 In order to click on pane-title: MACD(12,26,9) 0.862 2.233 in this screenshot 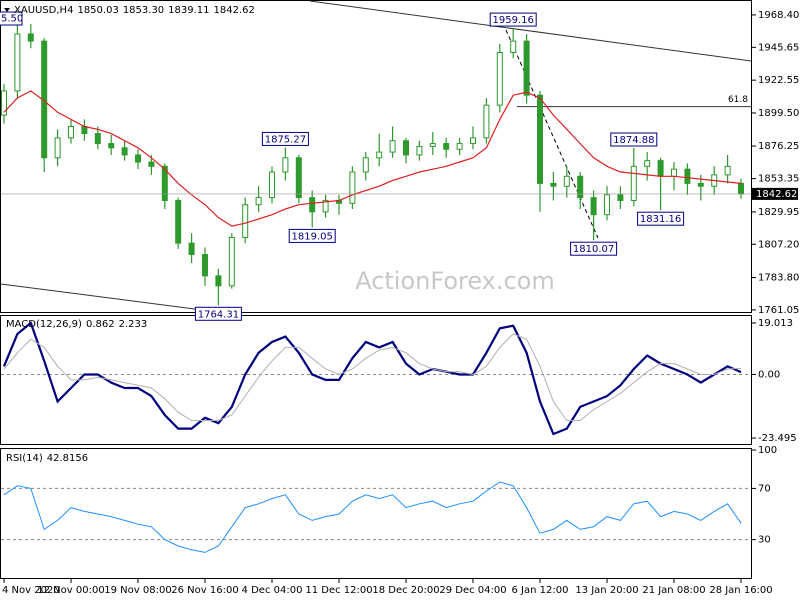, I will do `click(76, 324)`.